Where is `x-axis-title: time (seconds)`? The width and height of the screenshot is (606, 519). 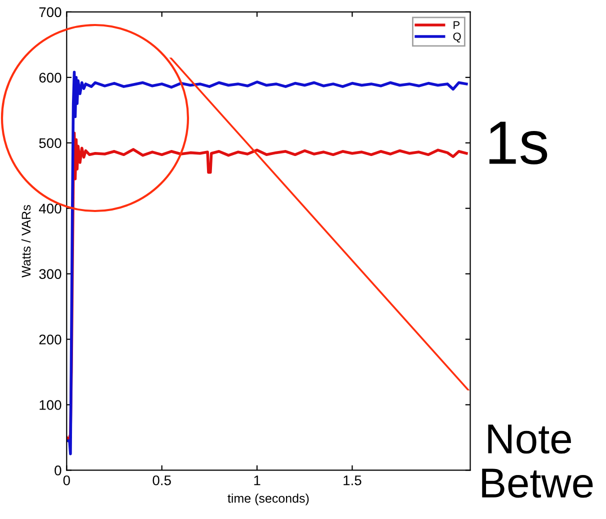
x-axis-title: time (seconds) is located at coordinates (268, 500).